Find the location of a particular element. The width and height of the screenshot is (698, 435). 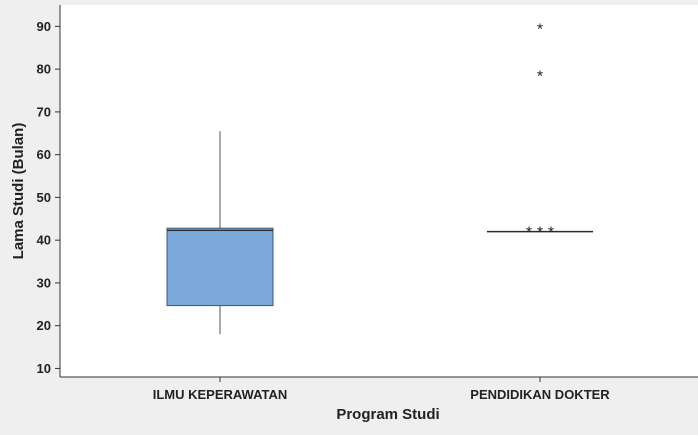

y-tick-label: 50 is located at coordinates (44, 197).